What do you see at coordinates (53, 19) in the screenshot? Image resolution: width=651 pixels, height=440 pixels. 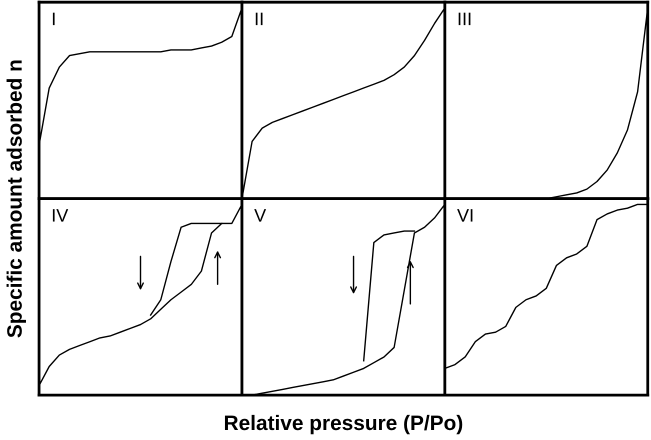 I see `annotation: I` at bounding box center [53, 19].